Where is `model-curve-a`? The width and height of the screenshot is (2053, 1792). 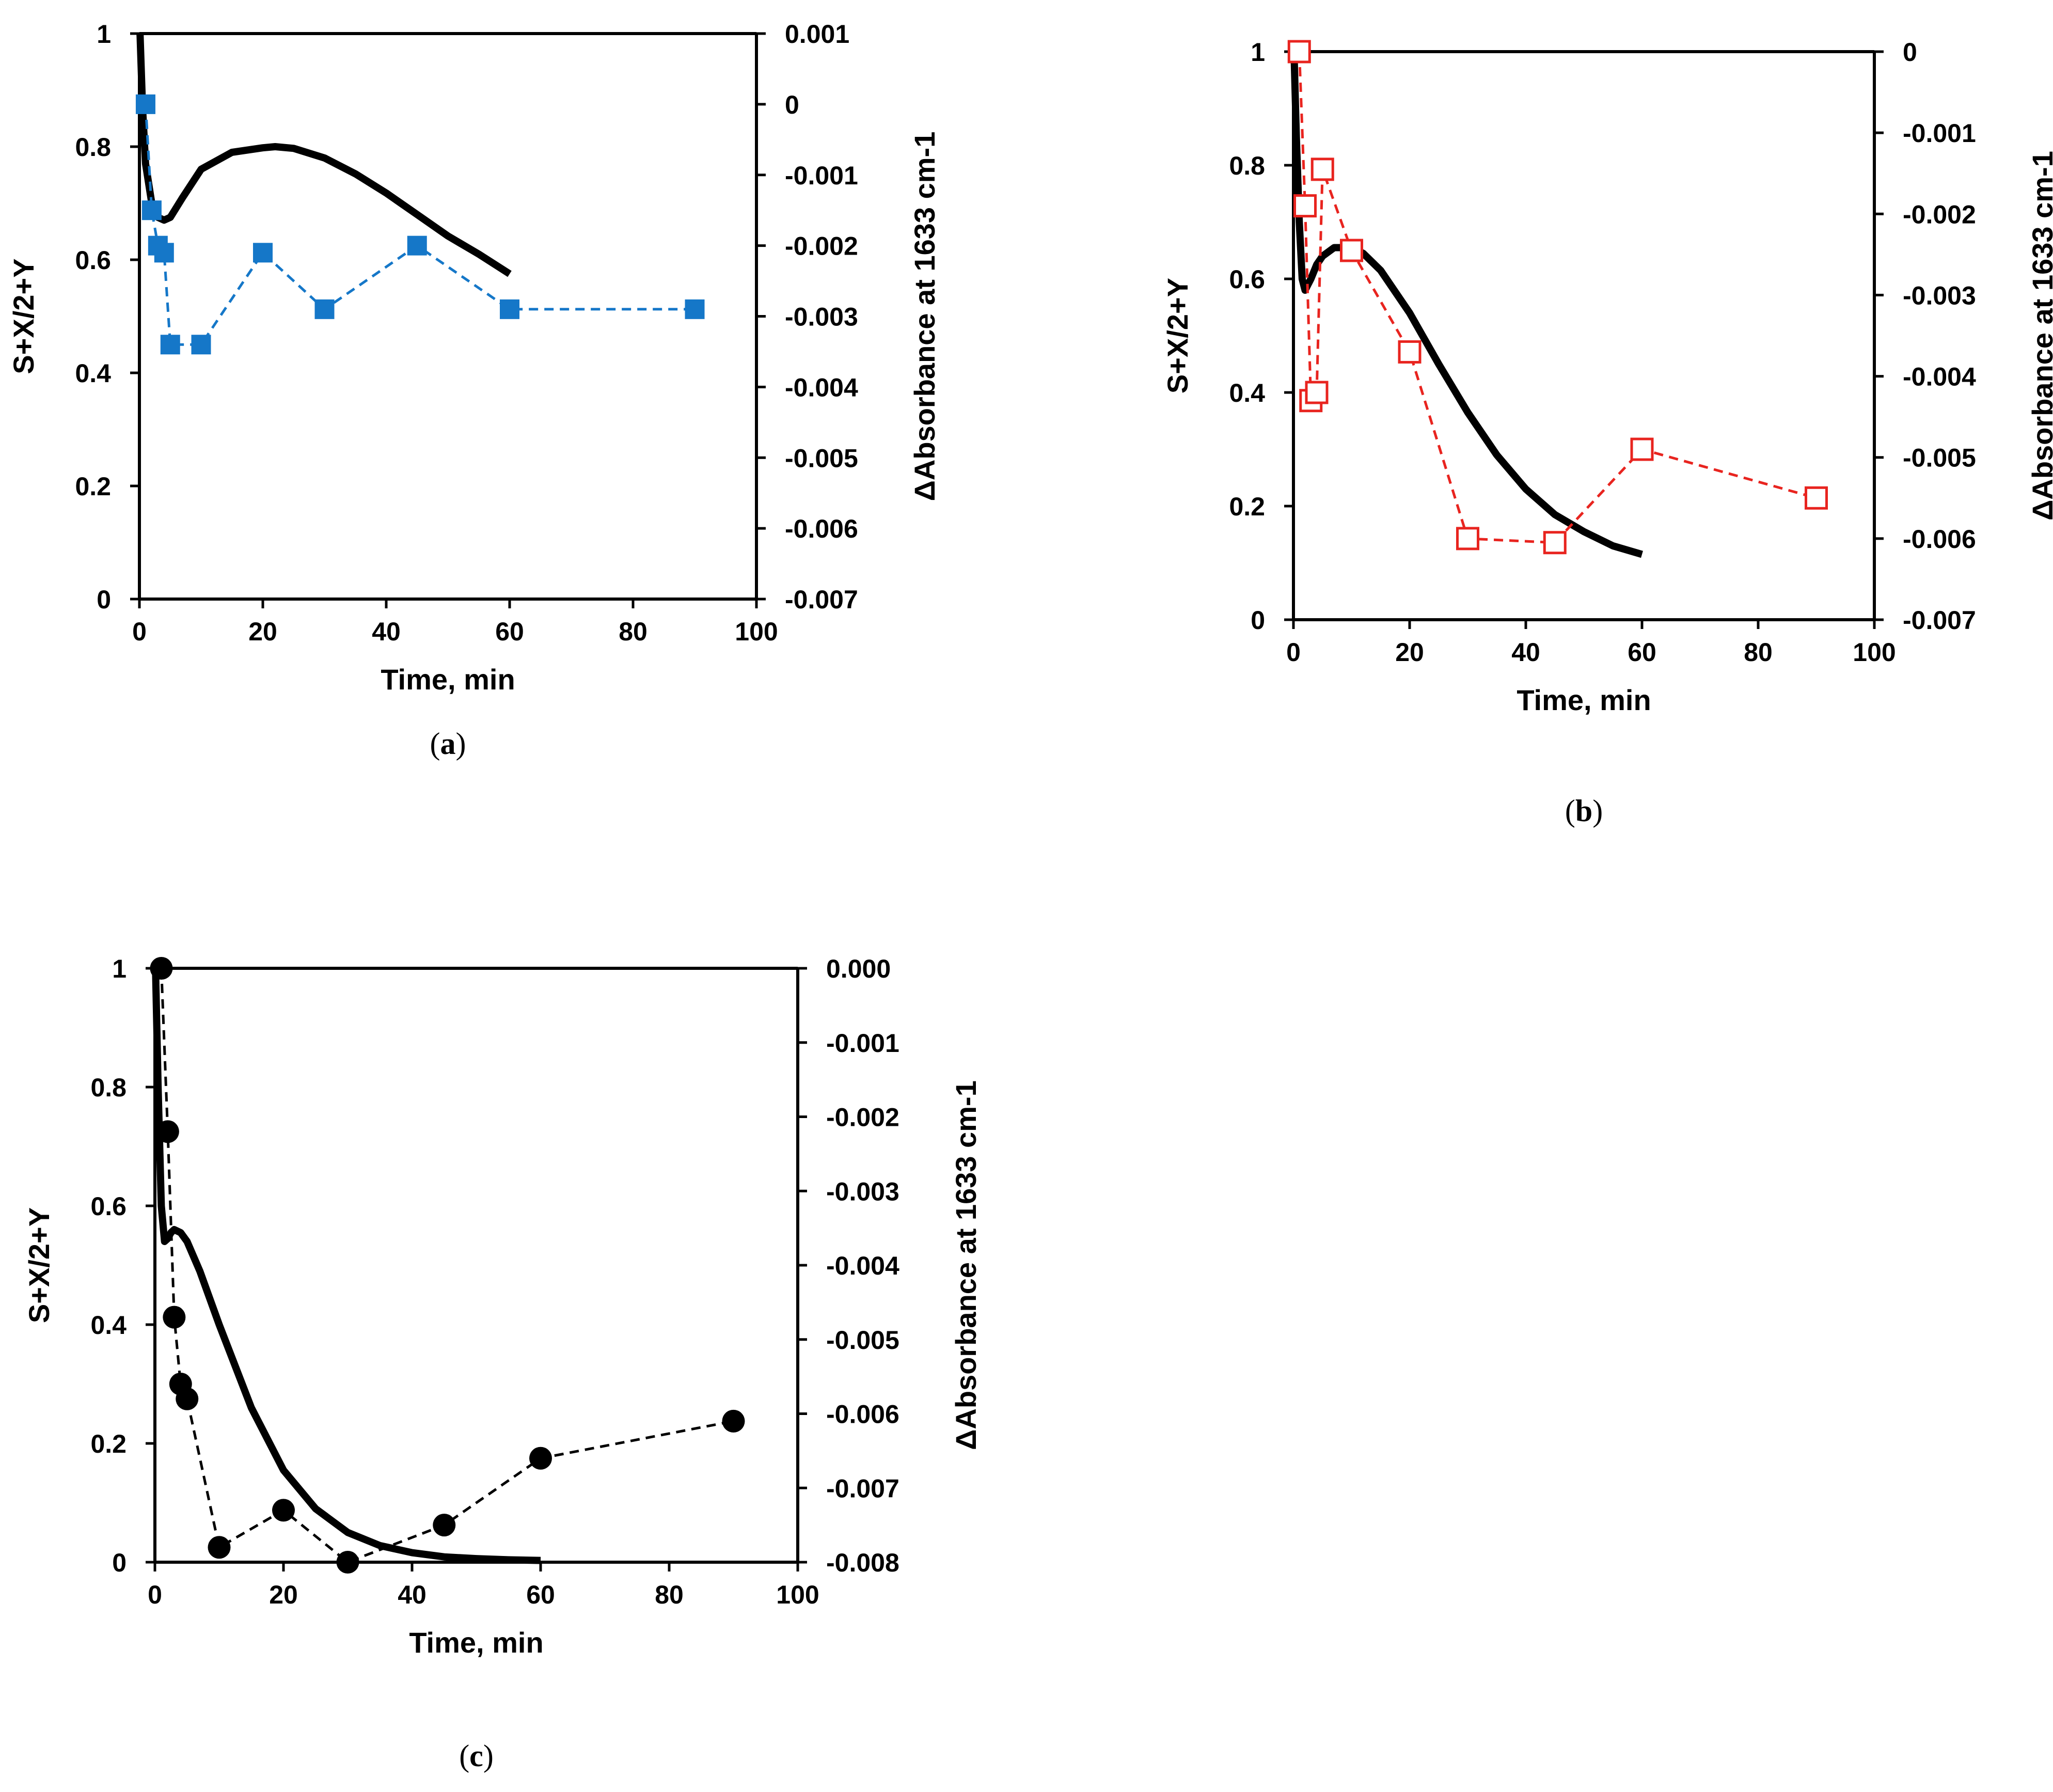
model-curve-a is located at coordinates (324, 155).